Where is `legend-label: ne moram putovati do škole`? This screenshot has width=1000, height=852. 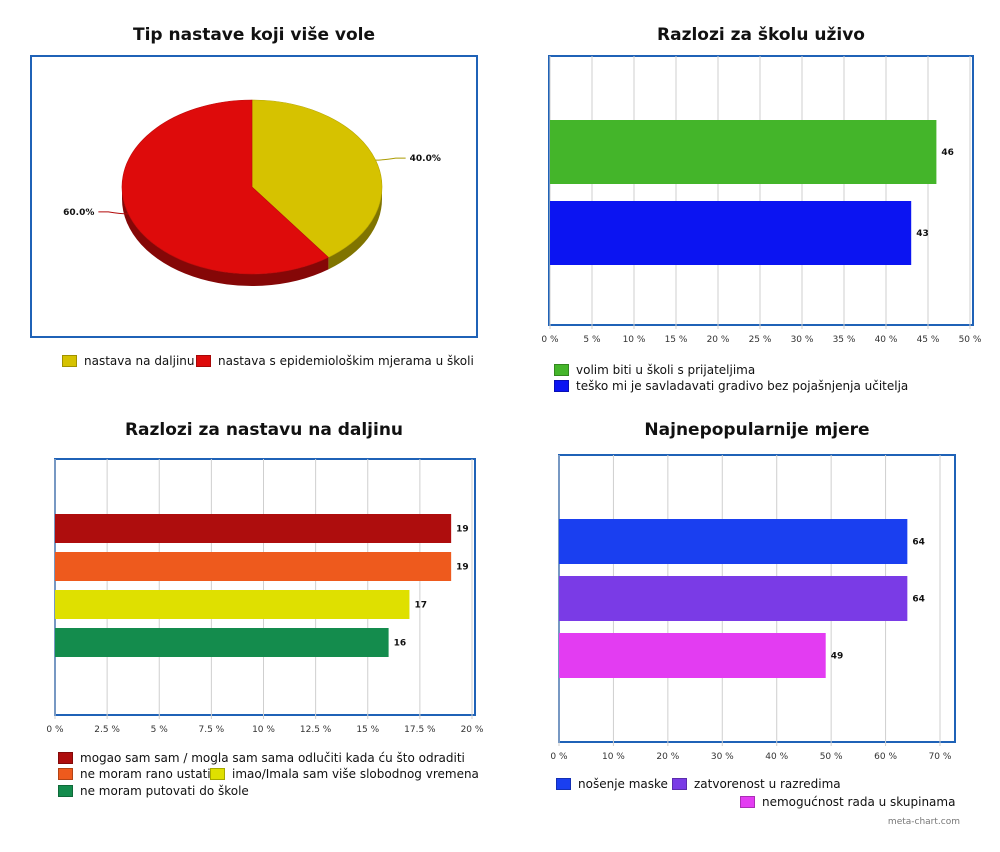 legend-label: ne moram putovati do škole is located at coordinates (164, 791).